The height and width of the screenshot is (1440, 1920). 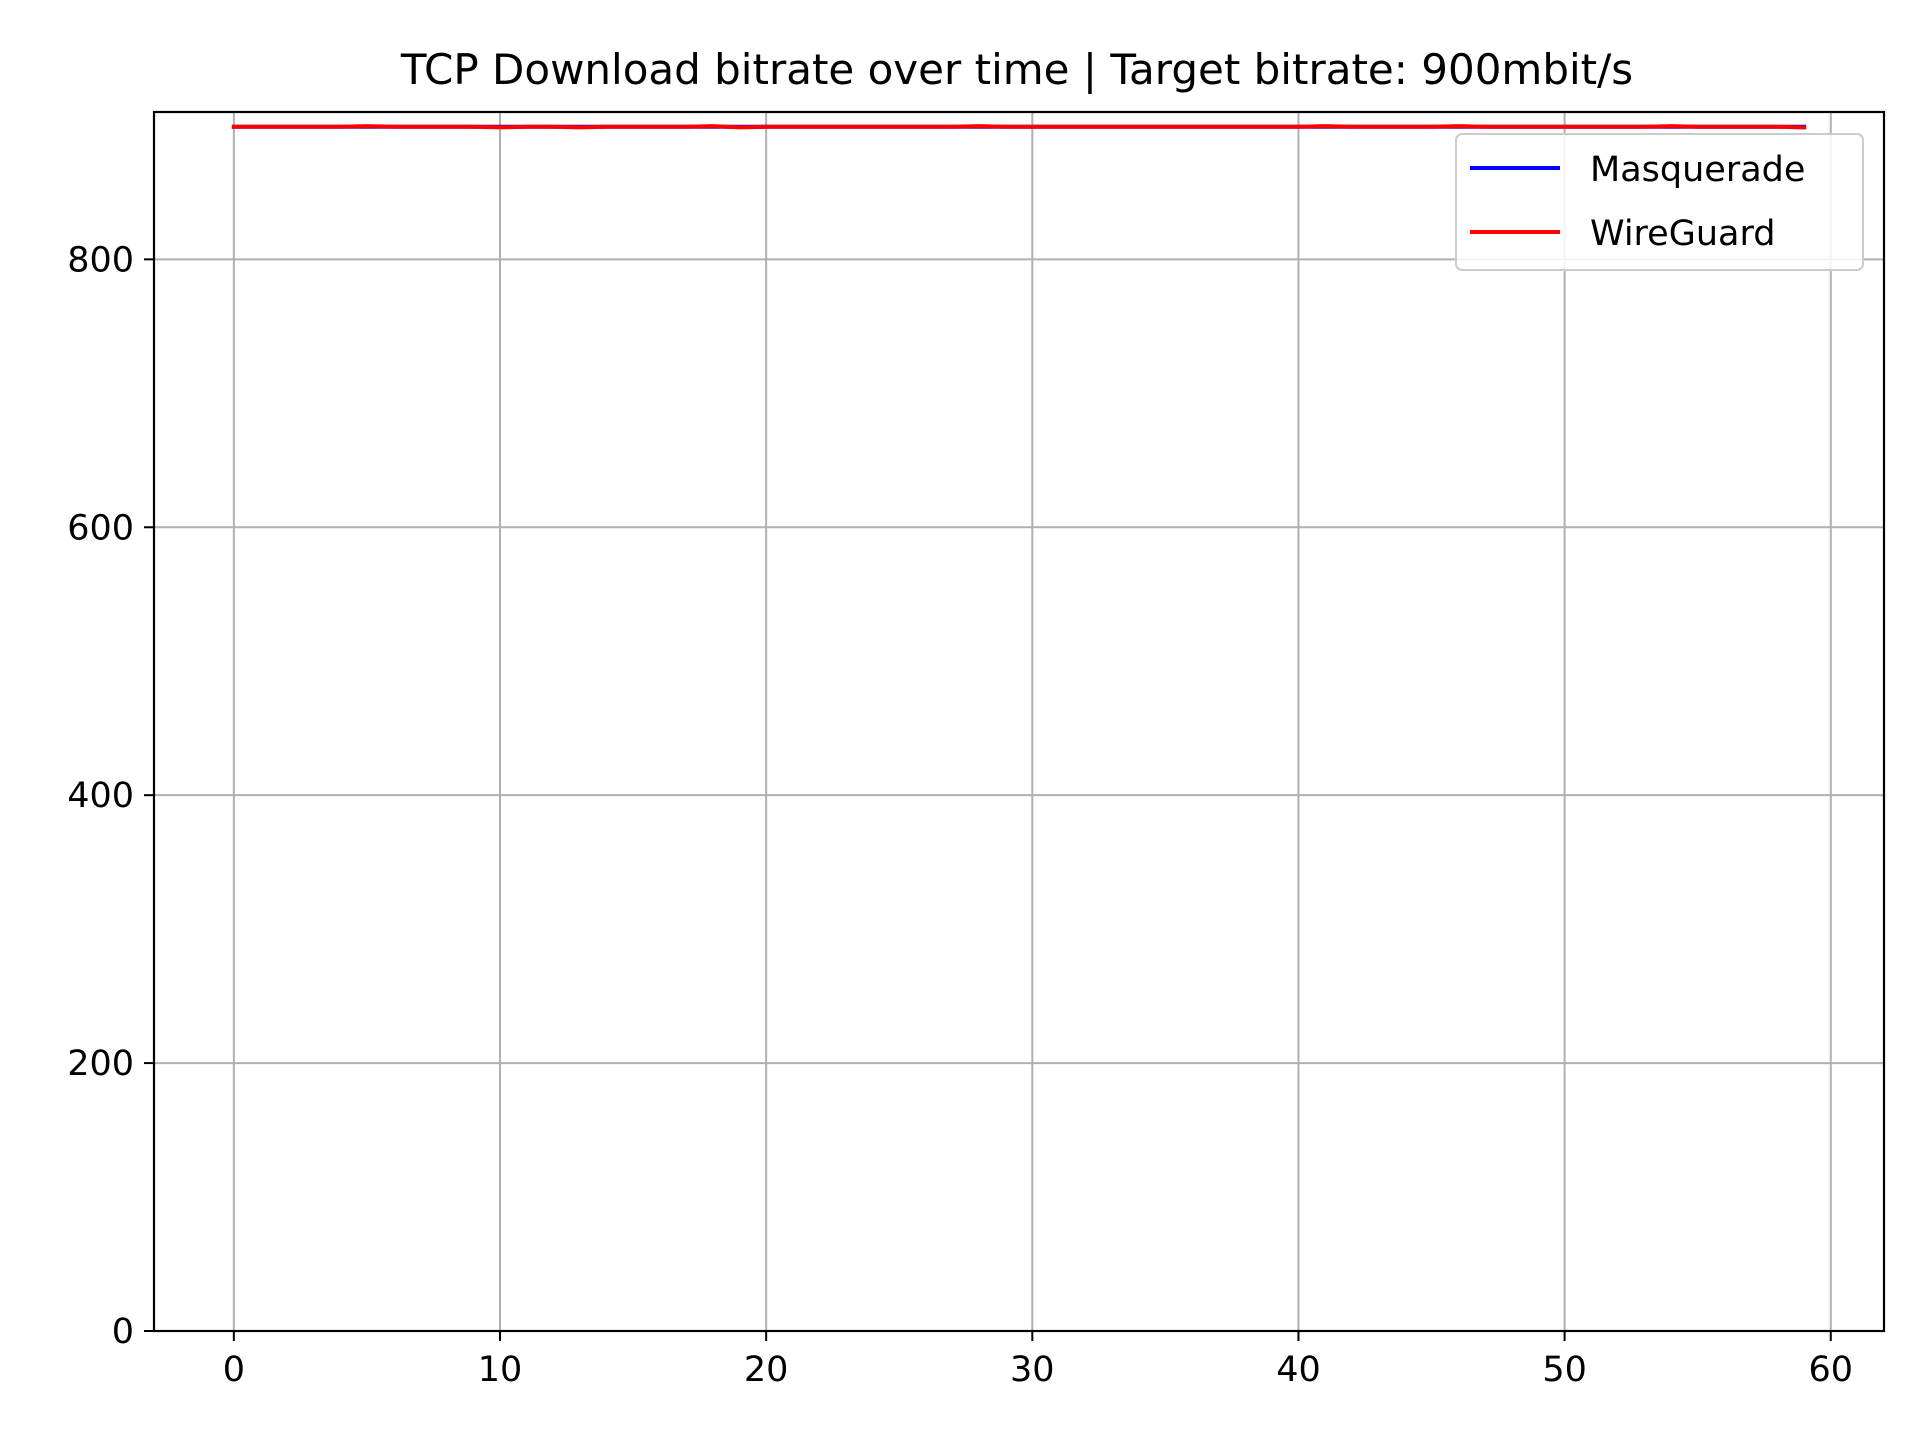 What do you see at coordinates (1032, 1370) in the screenshot?
I see `x-tick-label: 30` at bounding box center [1032, 1370].